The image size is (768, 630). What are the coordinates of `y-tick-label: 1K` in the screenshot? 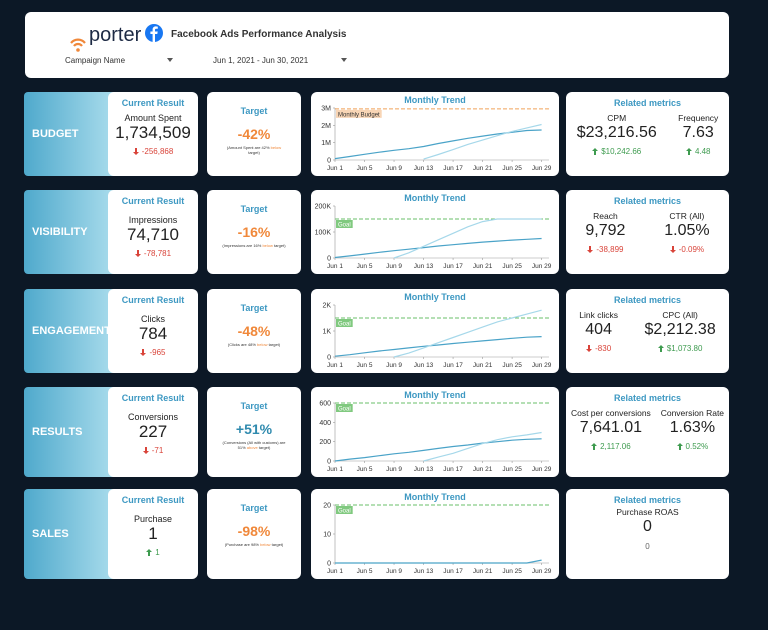 It's located at (326, 332).